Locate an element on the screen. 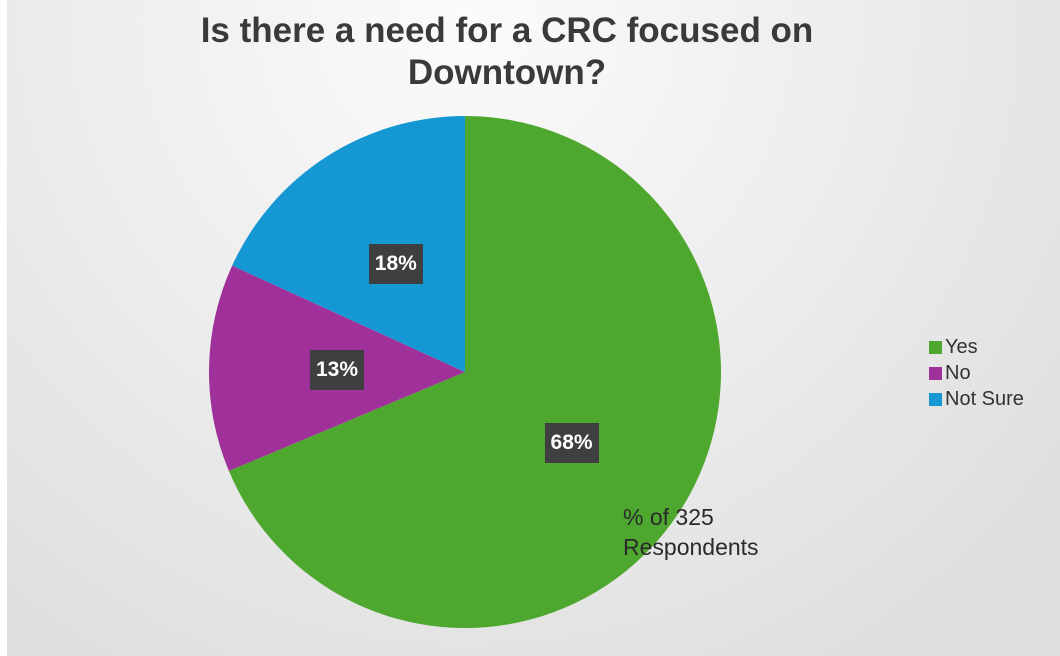 The width and height of the screenshot is (1060, 656). legend-item-not-sure: Not Sure is located at coordinates (991, 399).